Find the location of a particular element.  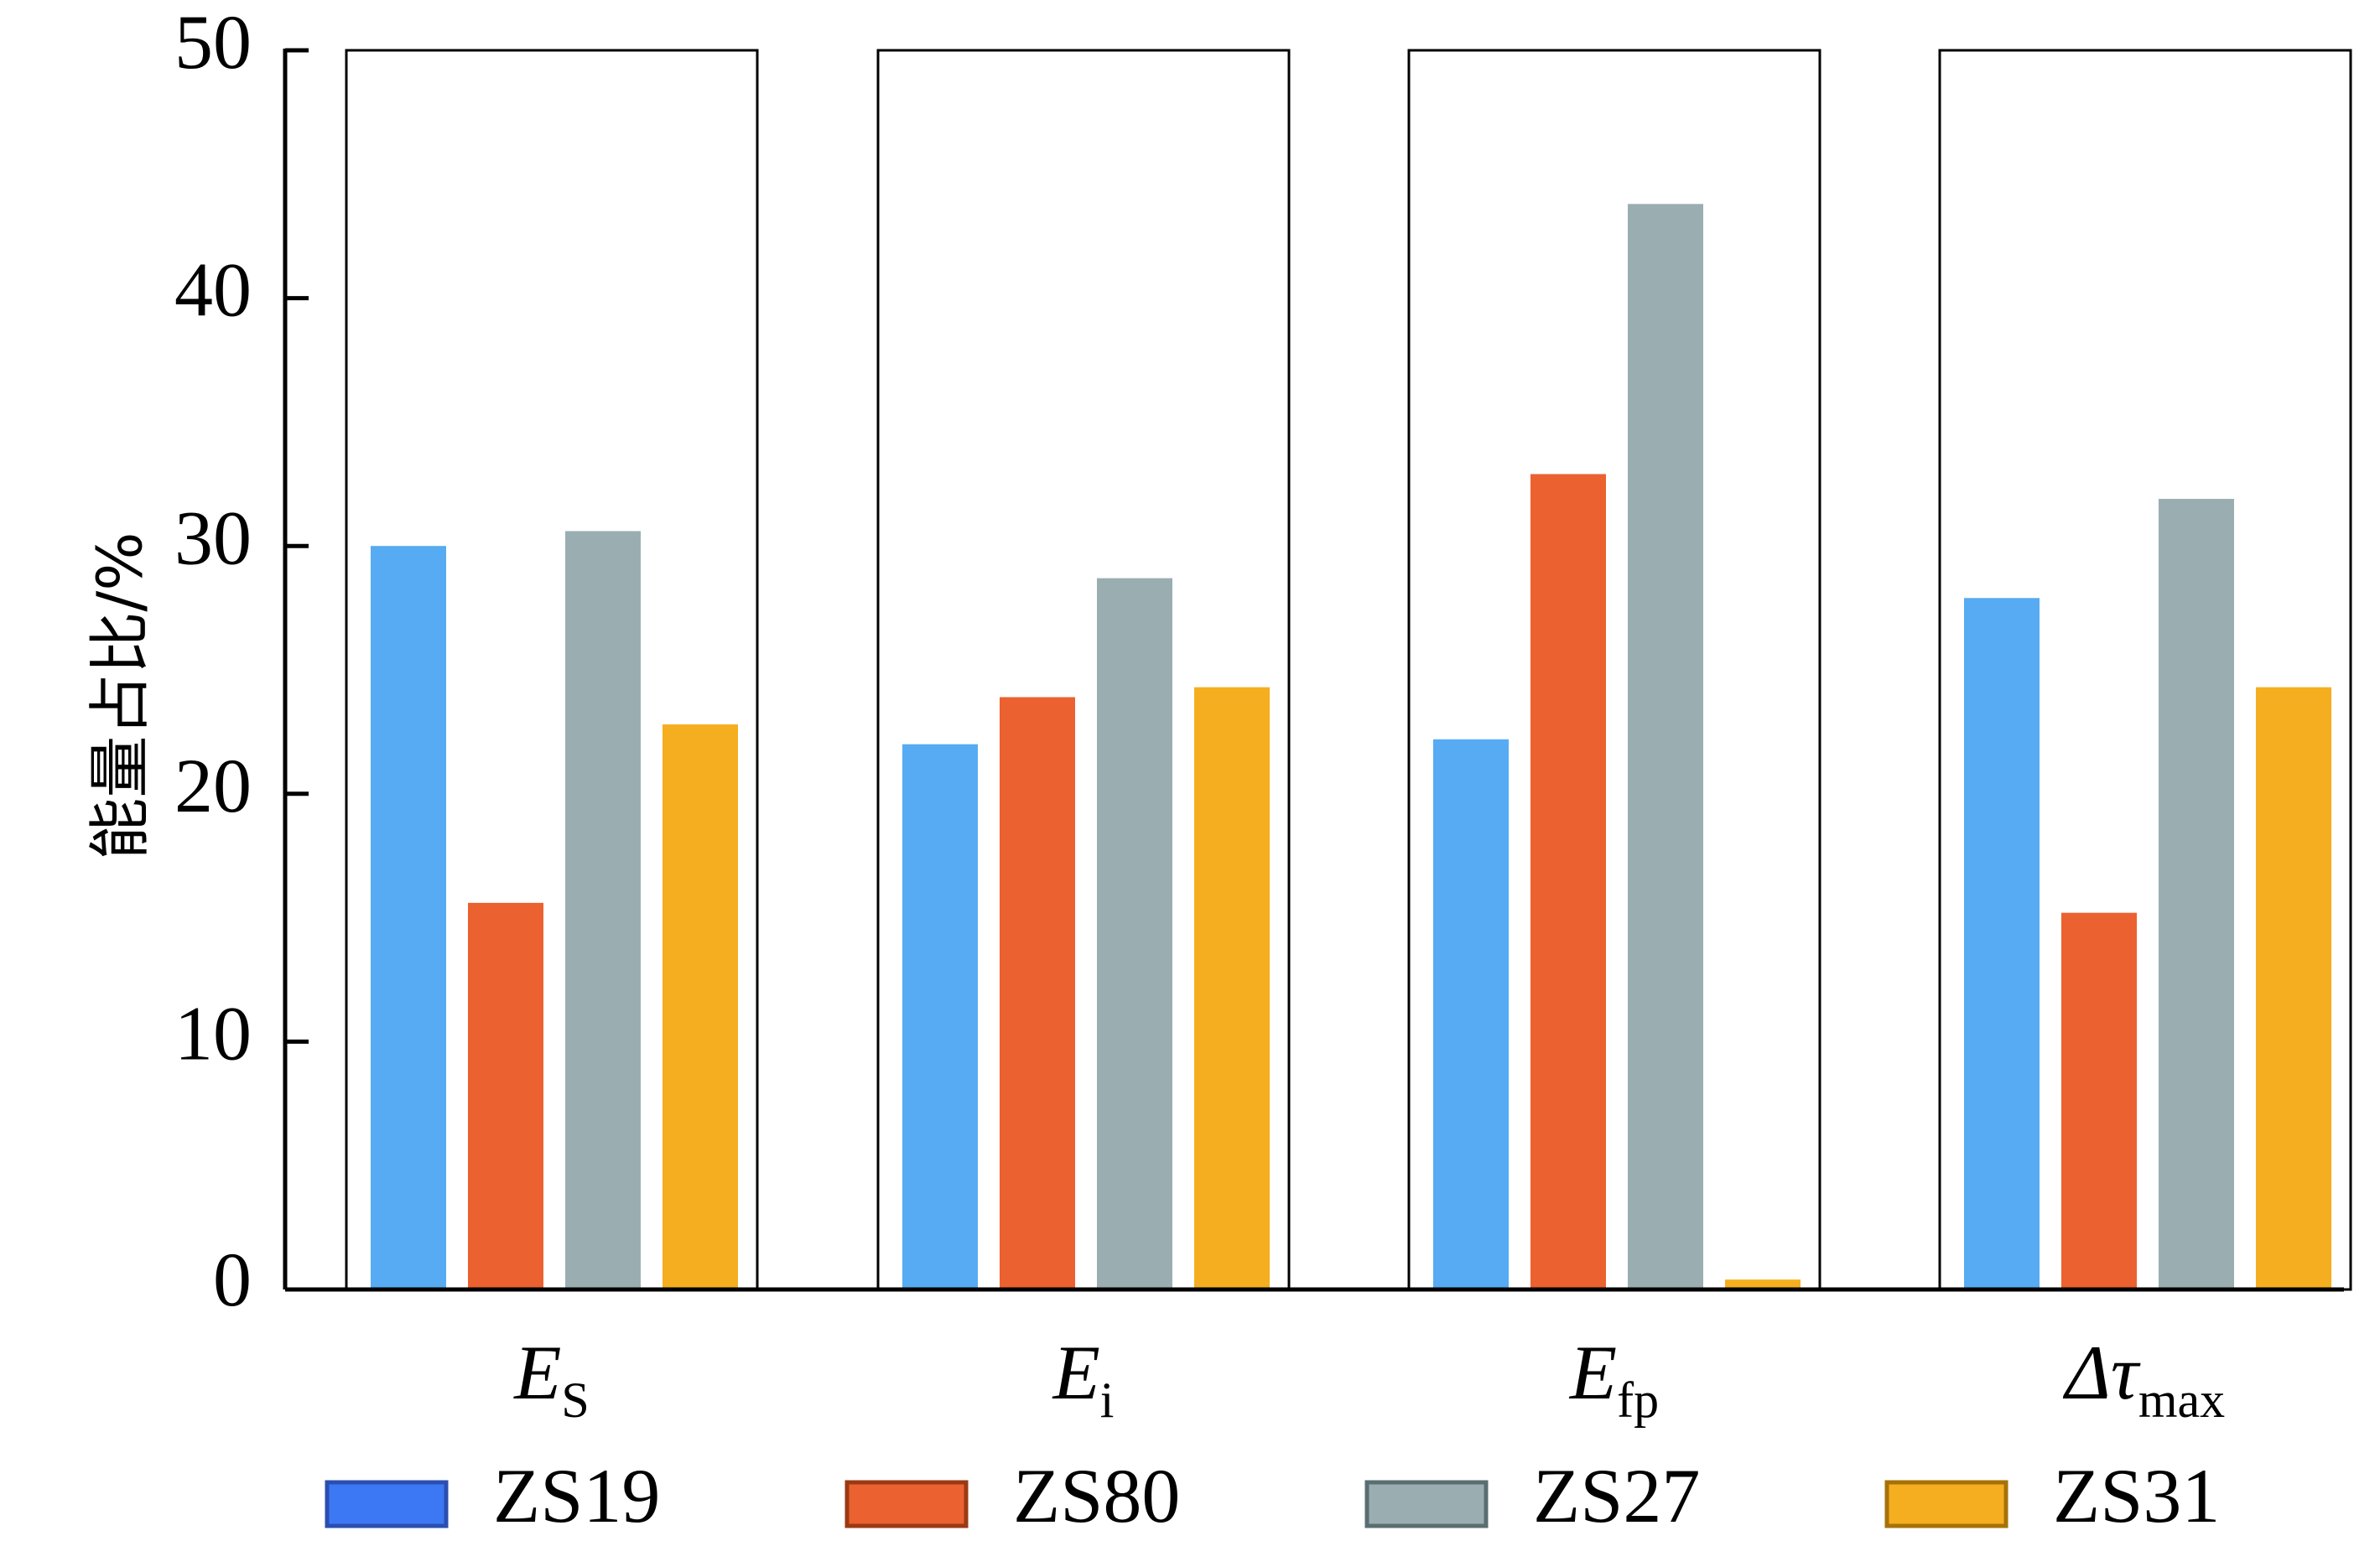

category-label-3: Efp is located at coordinates (1613, 1379).